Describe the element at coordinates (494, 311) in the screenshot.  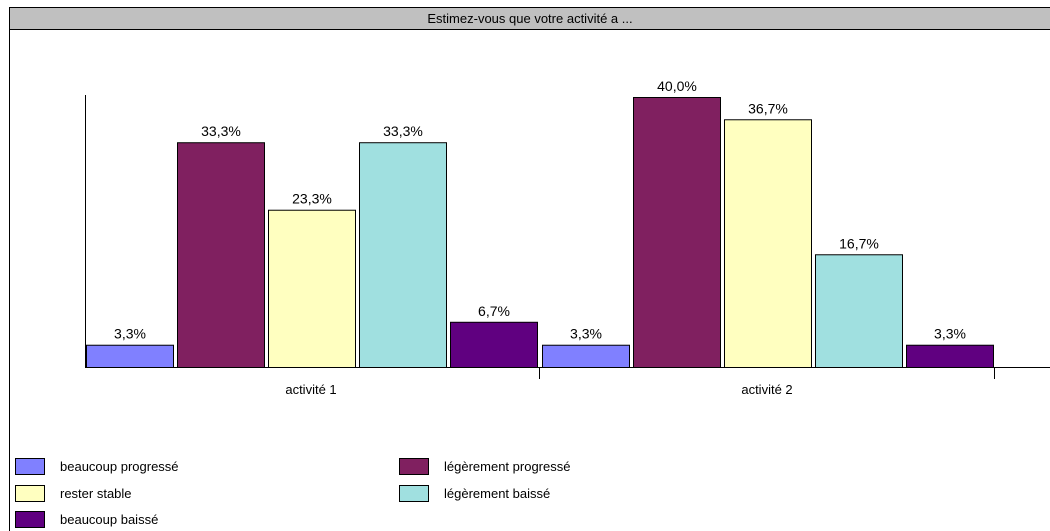
I see `data-label: 6,7%` at that location.